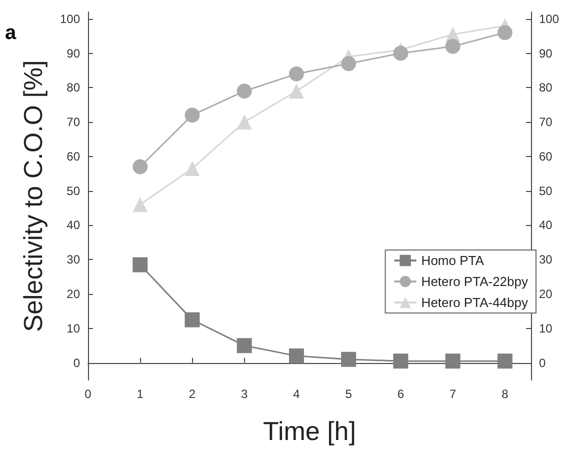 The width and height of the screenshot is (581, 450). Describe the element at coordinates (244, 394) in the screenshot. I see `x-tick-label: 3` at that location.